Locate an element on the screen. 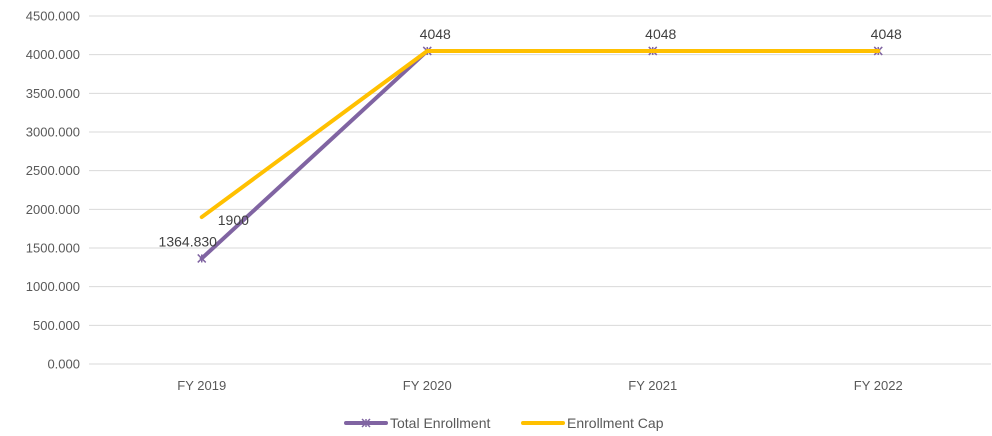  legend-marker is located at coordinates (366, 423).